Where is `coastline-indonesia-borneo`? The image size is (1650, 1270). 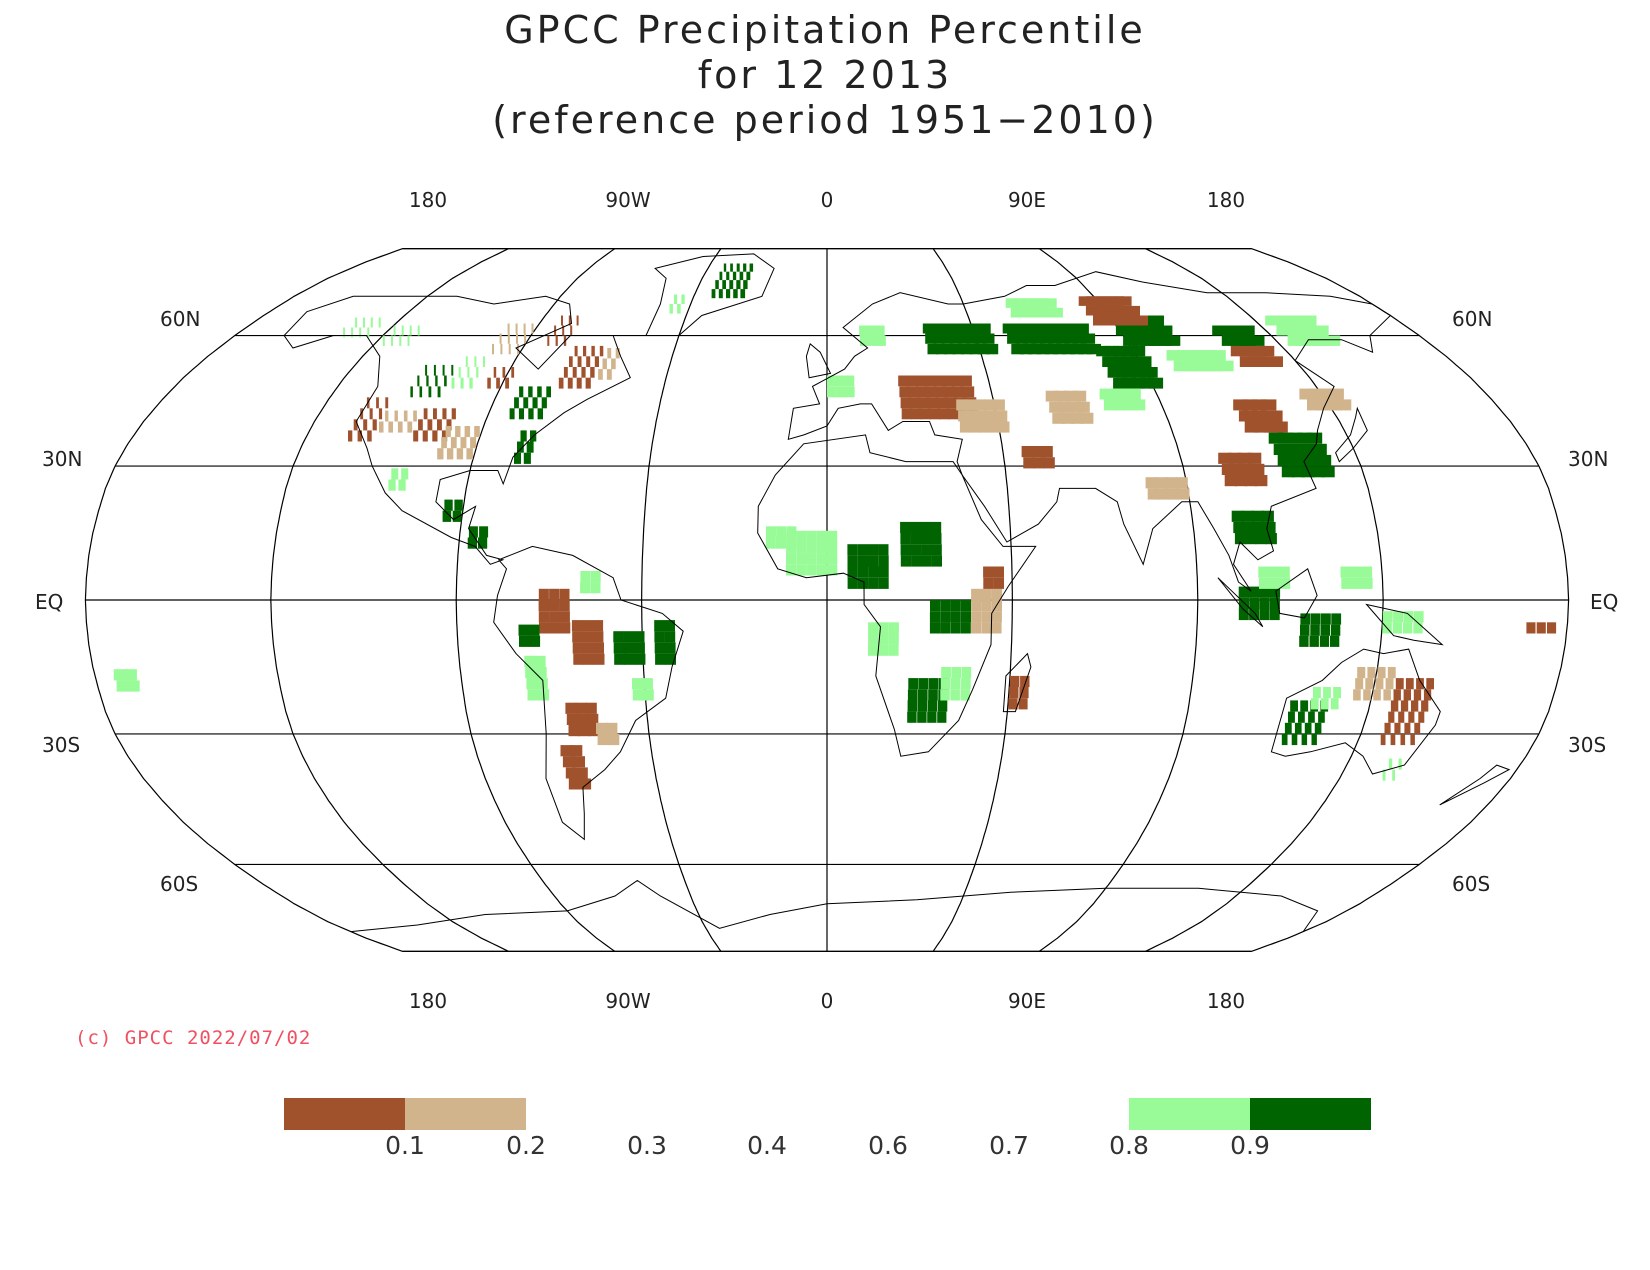
coastline-indonesia-borneo is located at coordinates (1296, 593).